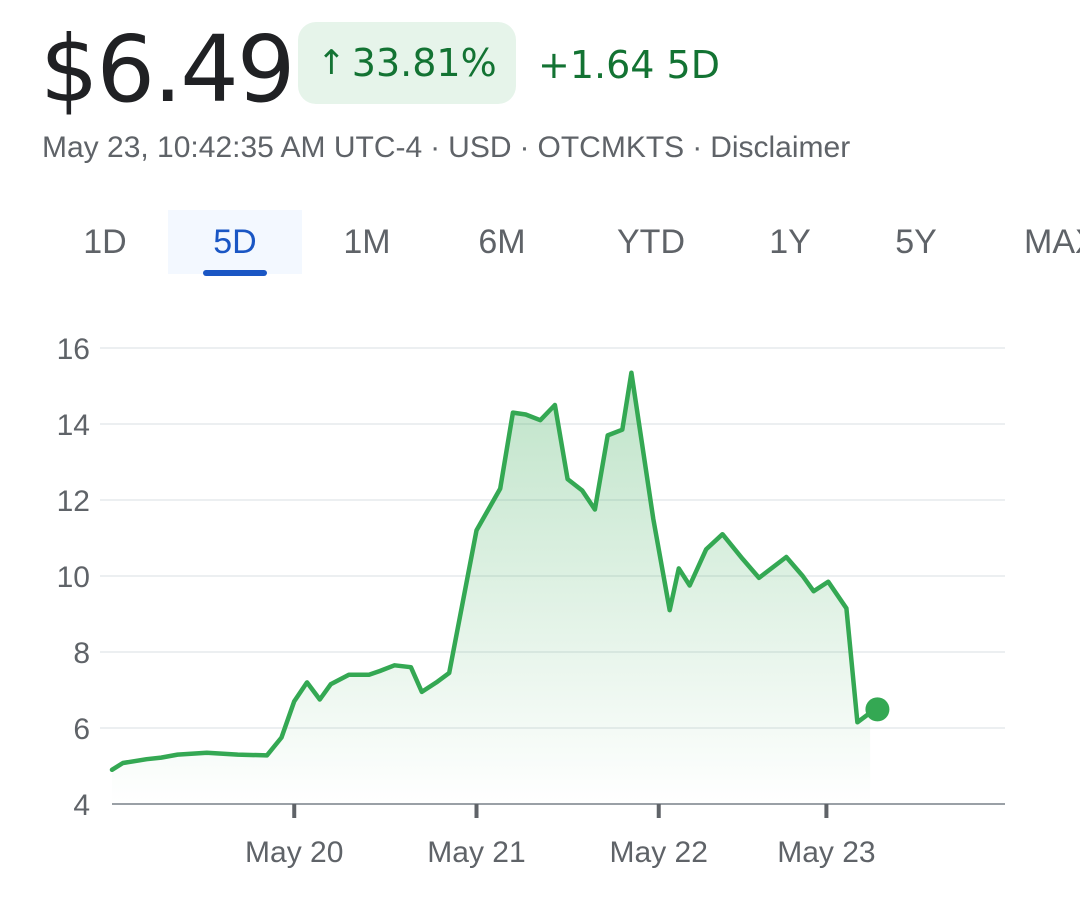 The height and width of the screenshot is (900, 1080). Describe the element at coordinates (73, 425) in the screenshot. I see `y-tick-label: 14` at that location.